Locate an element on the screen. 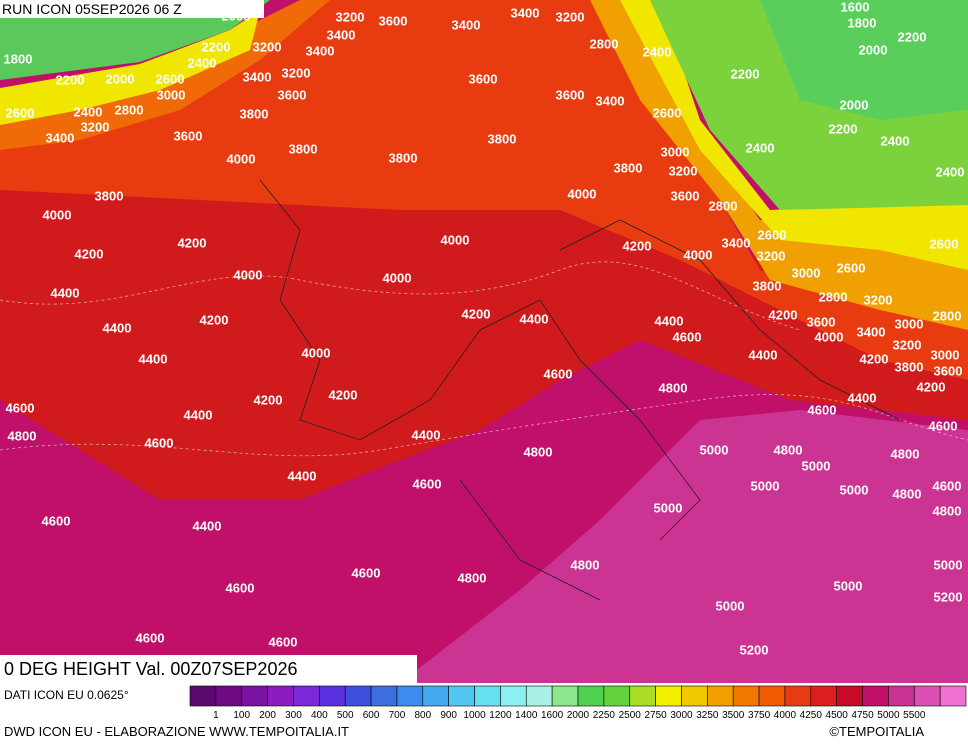 This screenshot has width=968, height=745. run-label: RUN ICON 05SEP2026 06 Z is located at coordinates (132, 9).